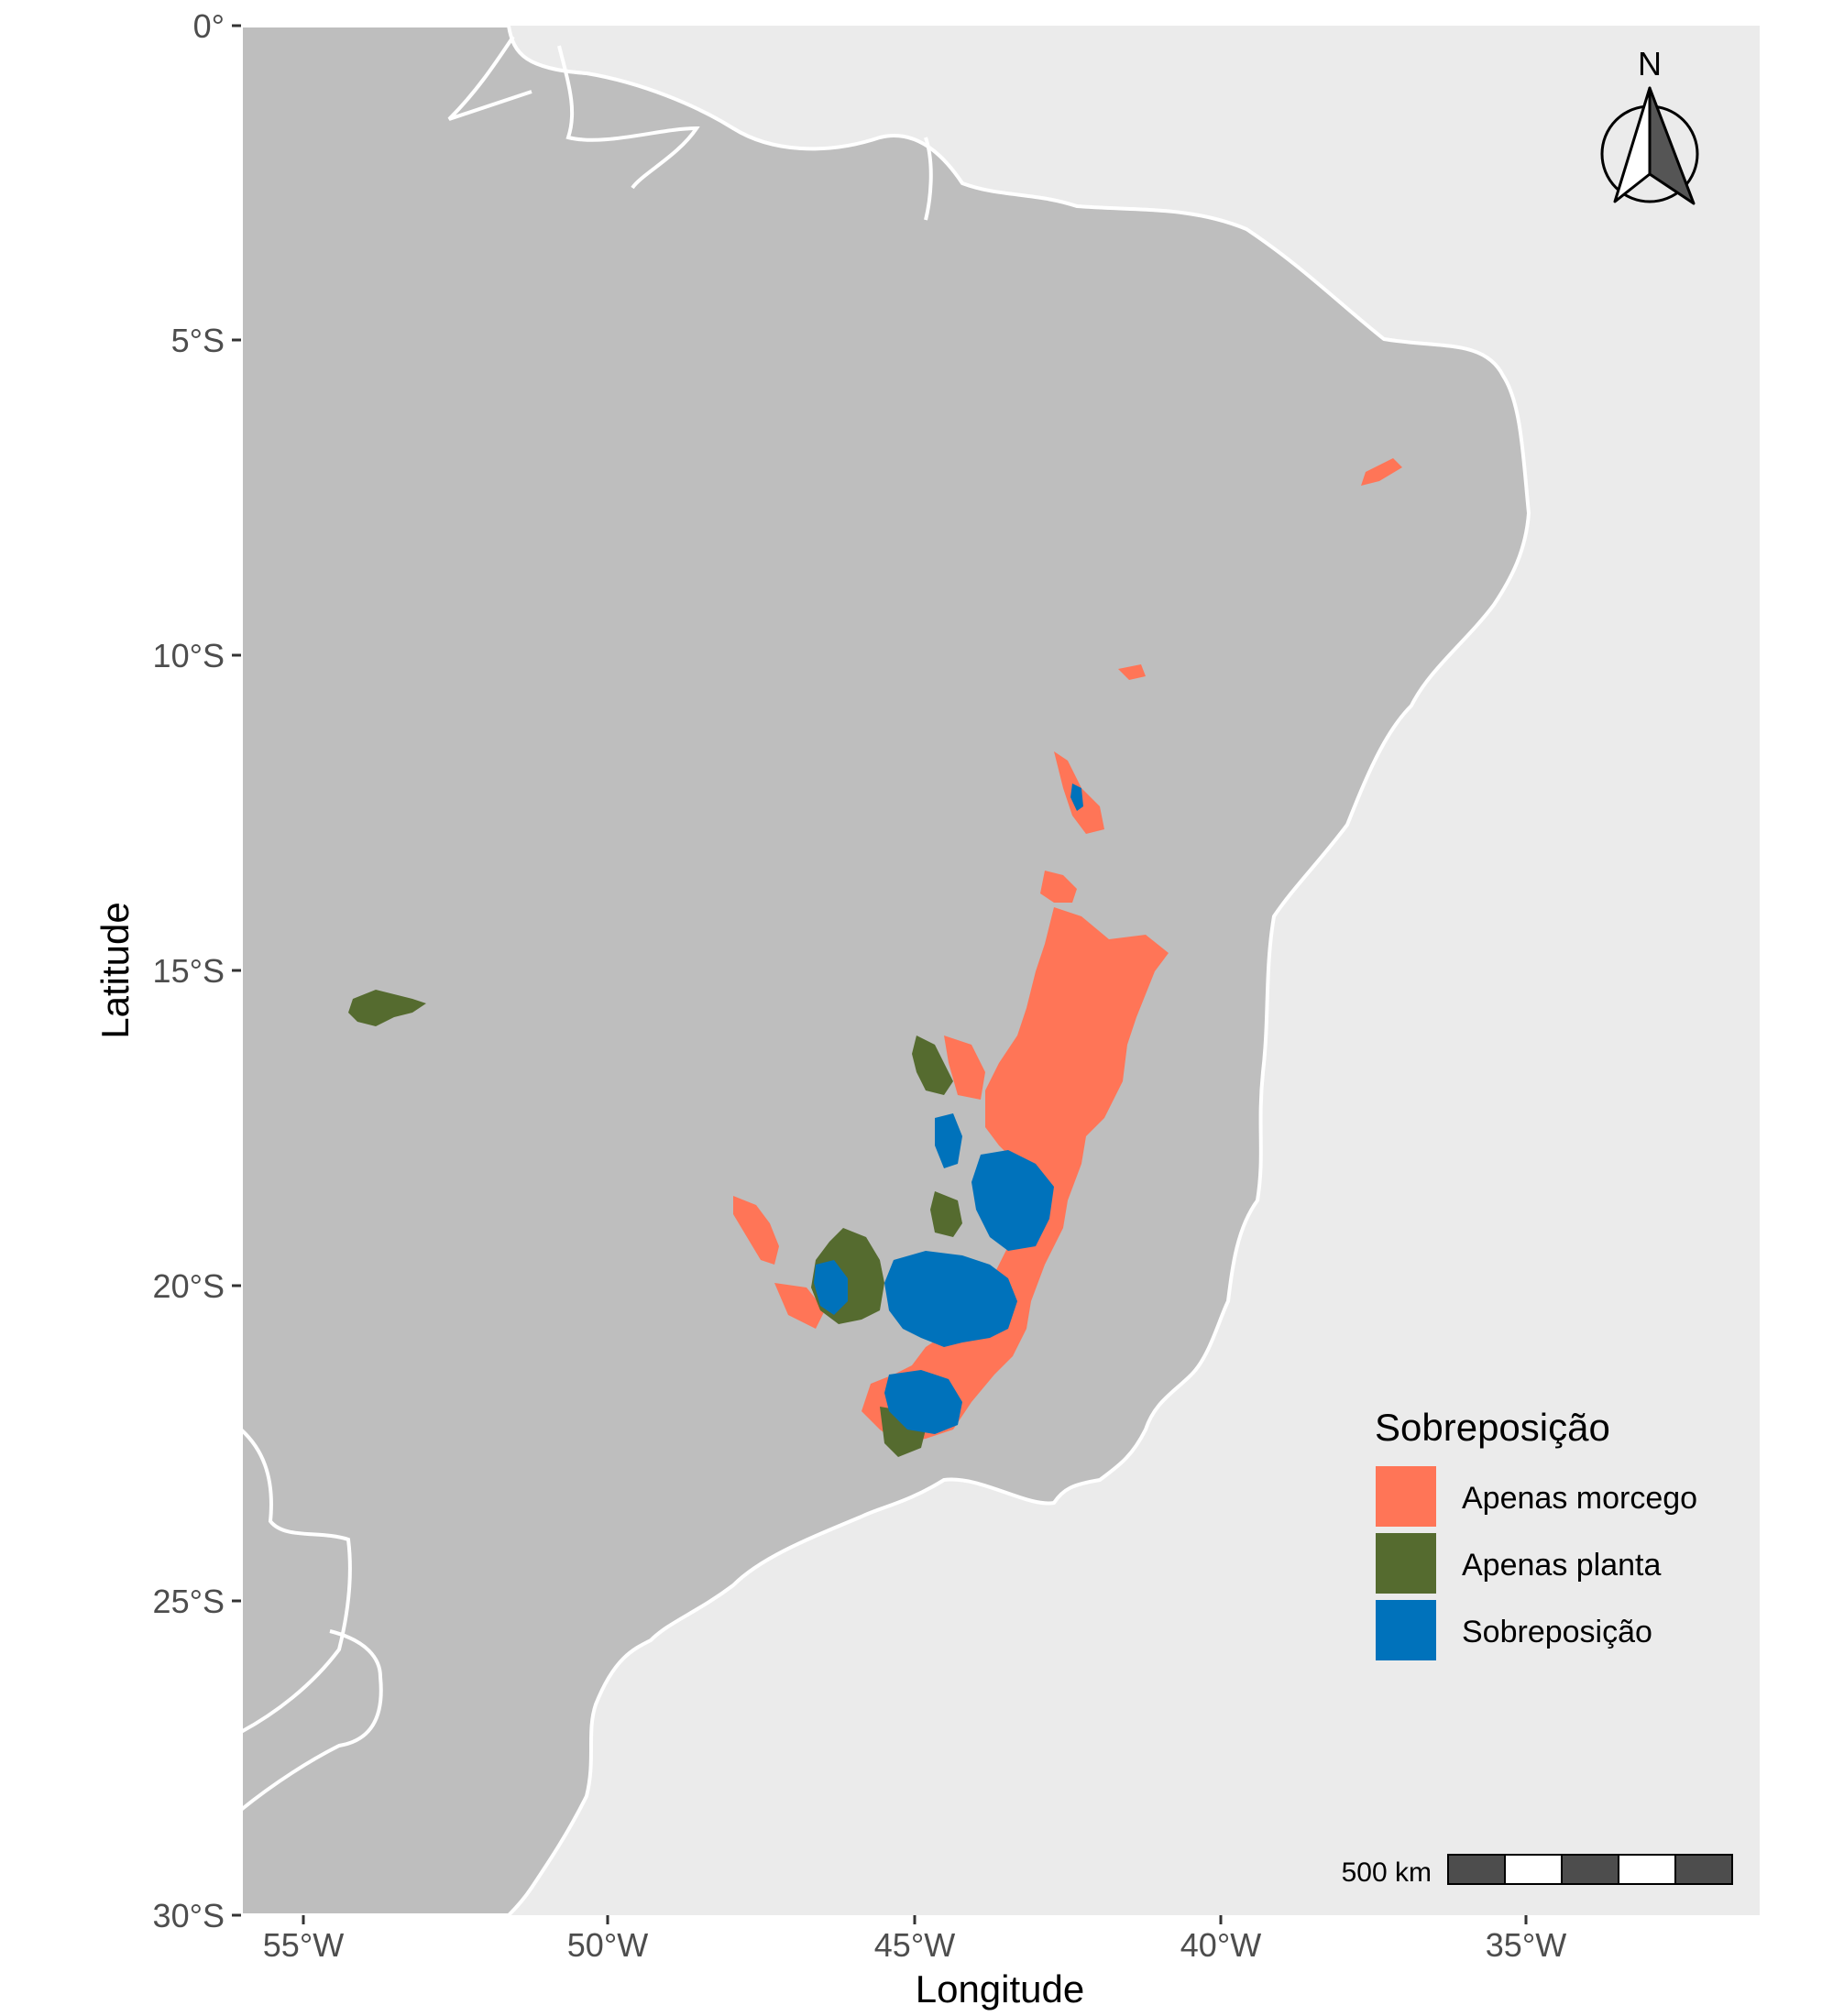 The height and width of the screenshot is (2016, 1833). What do you see at coordinates (799, 1306) in the screenshot?
I see `patch-bat-only-southwest` at bounding box center [799, 1306].